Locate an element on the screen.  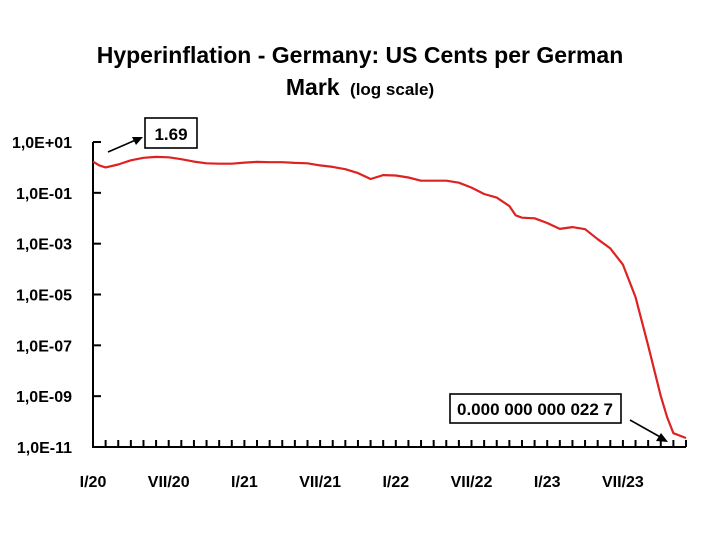
y-tick-label: 1,0E-01 is located at coordinates (44, 194).